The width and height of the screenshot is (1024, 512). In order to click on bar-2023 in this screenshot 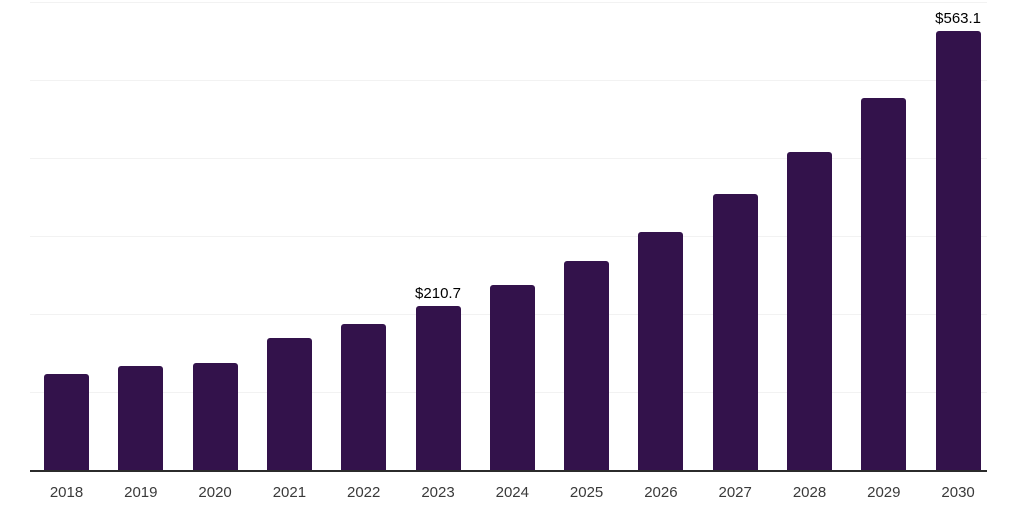, I will do `click(438, 387)`.